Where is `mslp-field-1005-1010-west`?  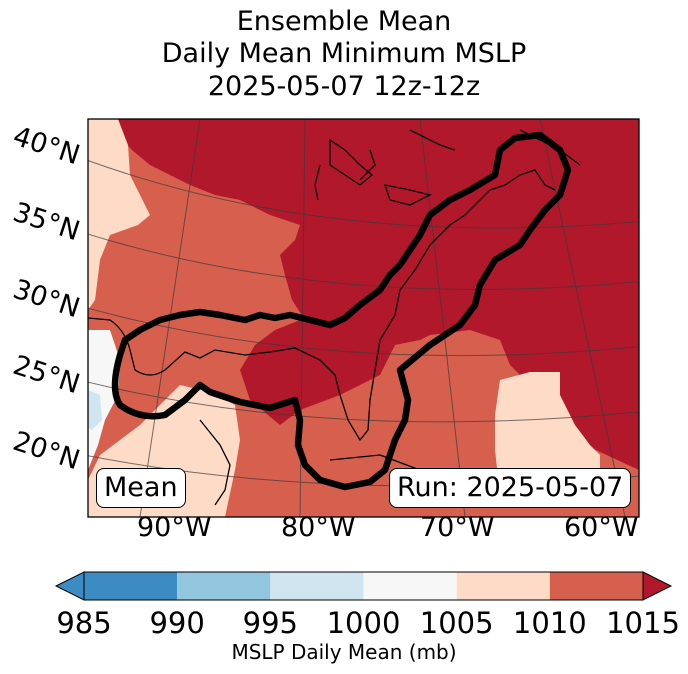
mslp-field-1005-1010-west is located at coordinates (119, 214).